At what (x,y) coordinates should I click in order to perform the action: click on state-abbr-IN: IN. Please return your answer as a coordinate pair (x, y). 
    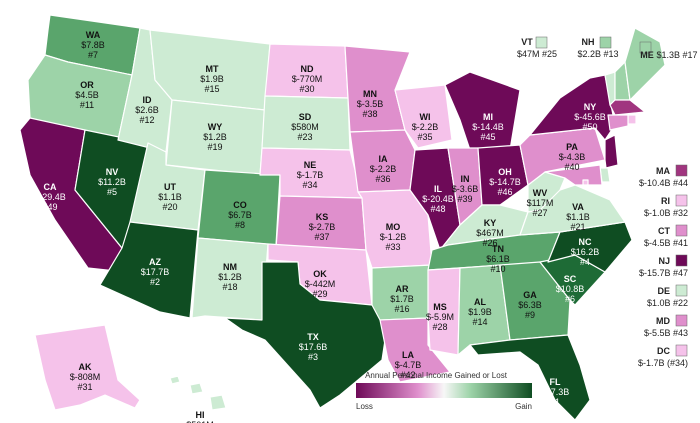
    Looking at the image, I should click on (465, 179).